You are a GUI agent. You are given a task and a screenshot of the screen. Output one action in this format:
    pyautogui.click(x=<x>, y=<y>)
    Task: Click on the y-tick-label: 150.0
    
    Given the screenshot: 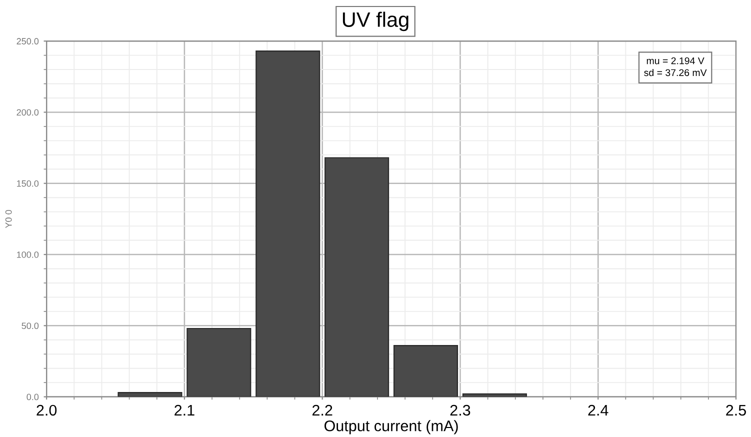 What is the action you would take?
    pyautogui.click(x=28, y=183)
    